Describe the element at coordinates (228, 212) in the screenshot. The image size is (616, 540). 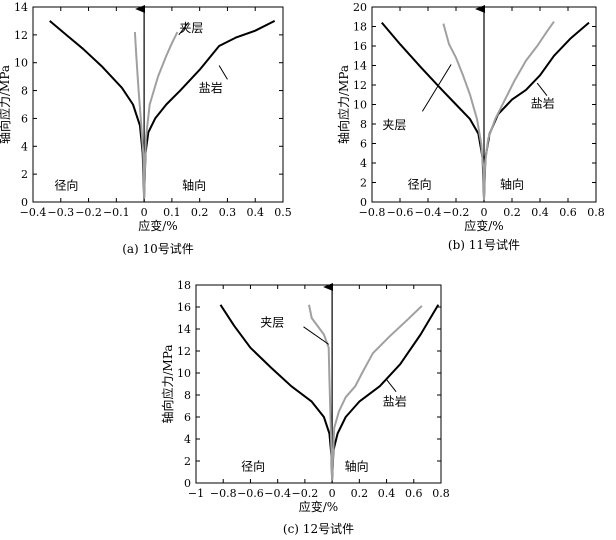
I see `x-tick-label: 0.3` at that location.